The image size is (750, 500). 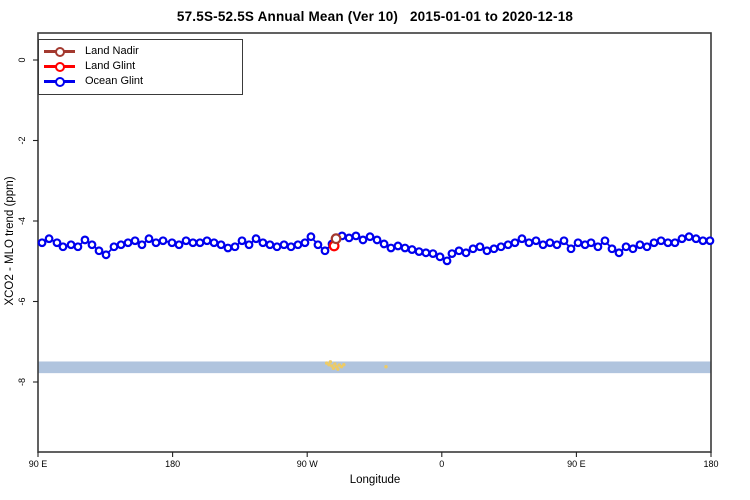 I want to click on y-tick-label: -2, so click(x=22, y=140).